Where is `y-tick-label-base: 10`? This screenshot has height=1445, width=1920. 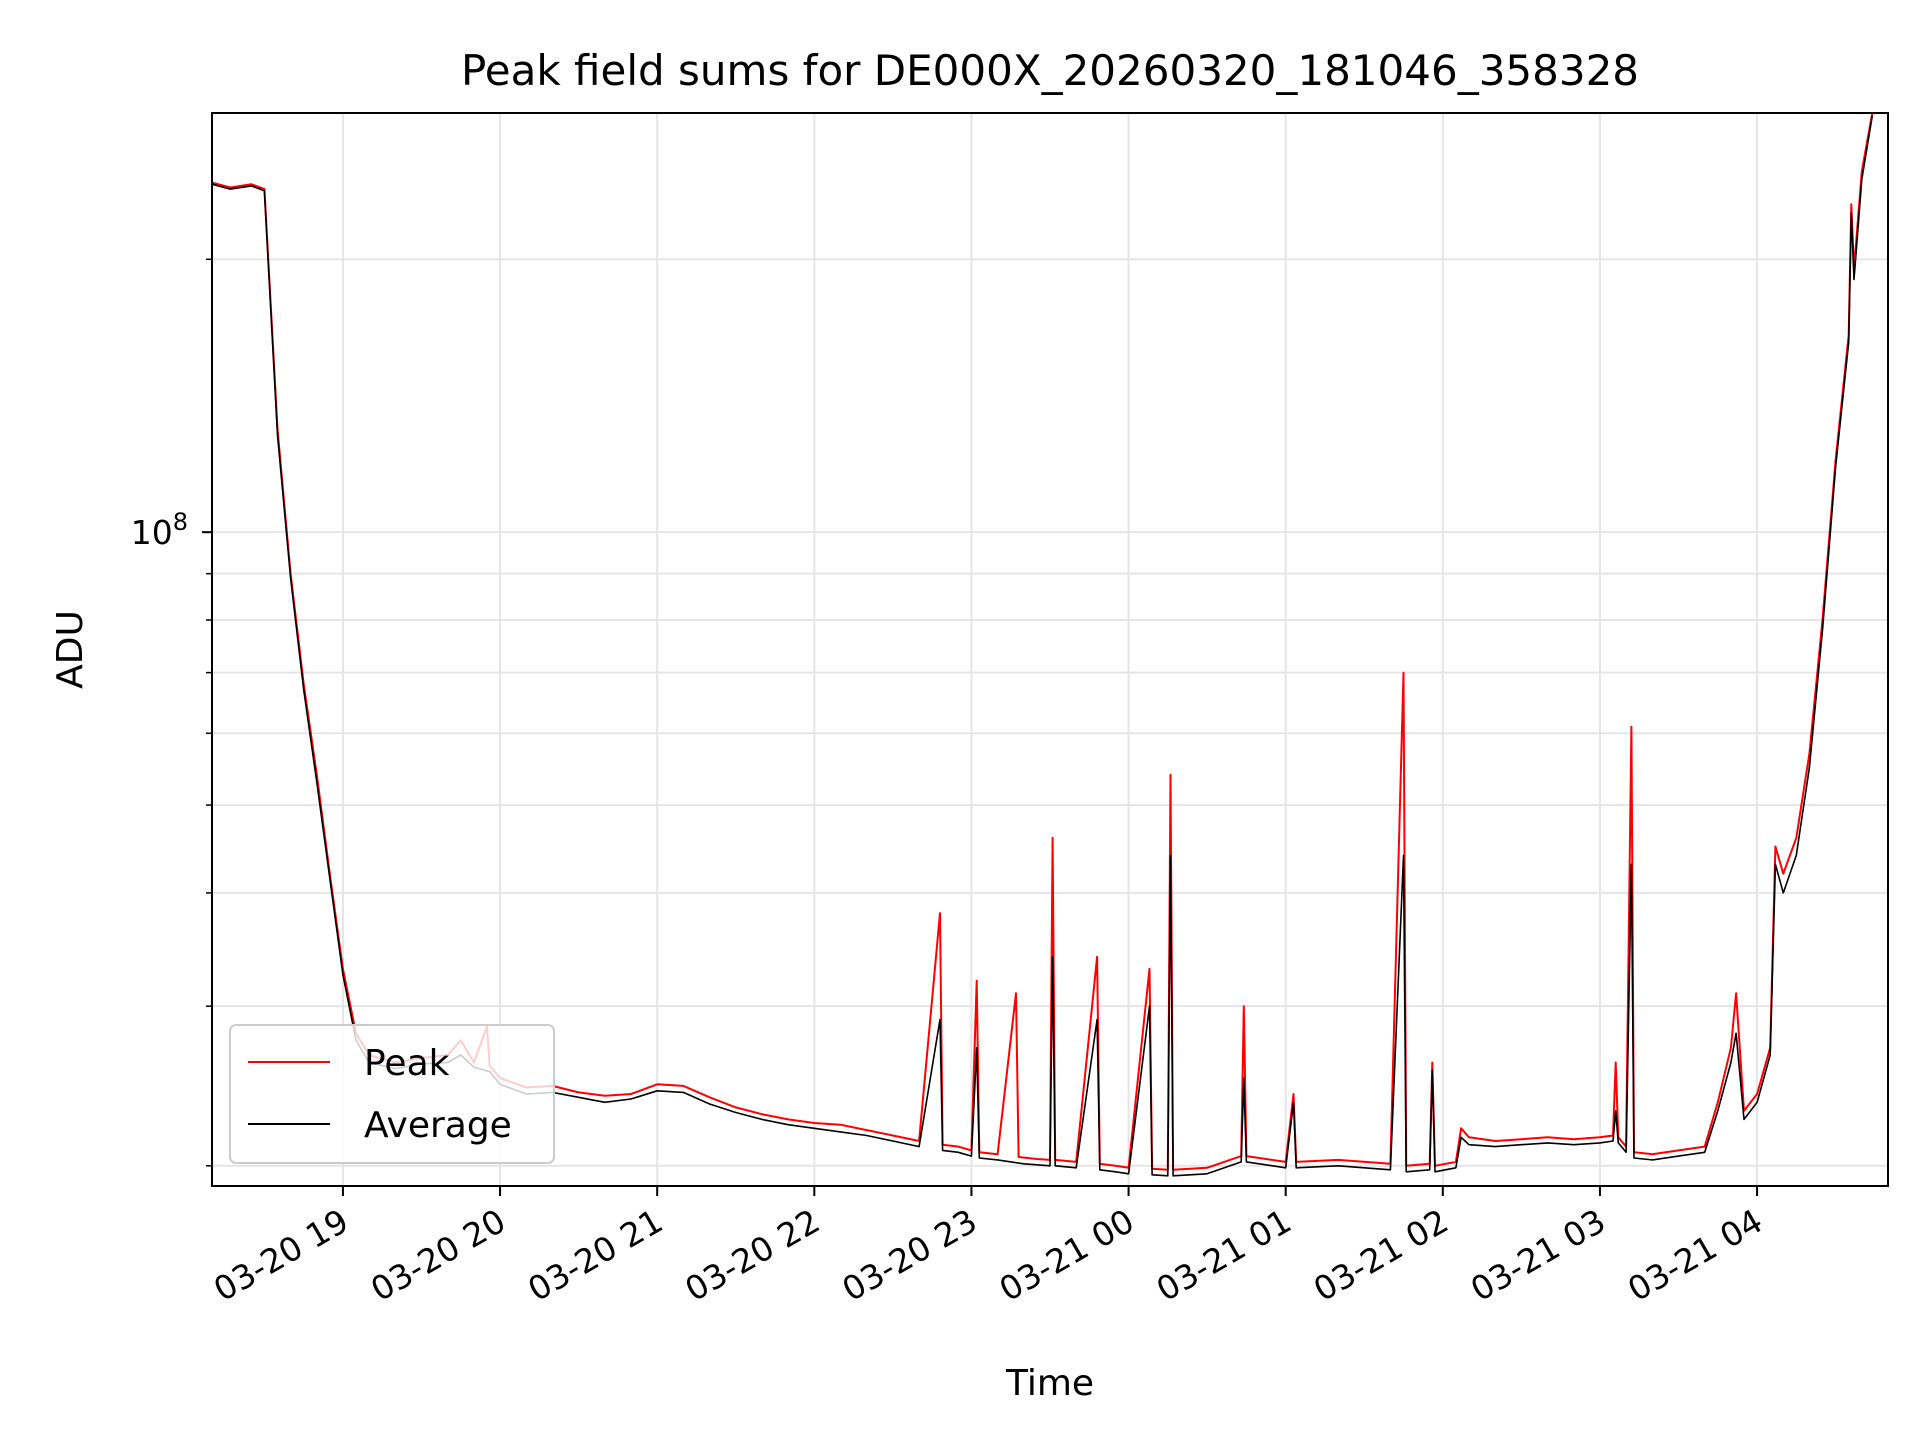
y-tick-label-base: 10 is located at coordinates (152, 532).